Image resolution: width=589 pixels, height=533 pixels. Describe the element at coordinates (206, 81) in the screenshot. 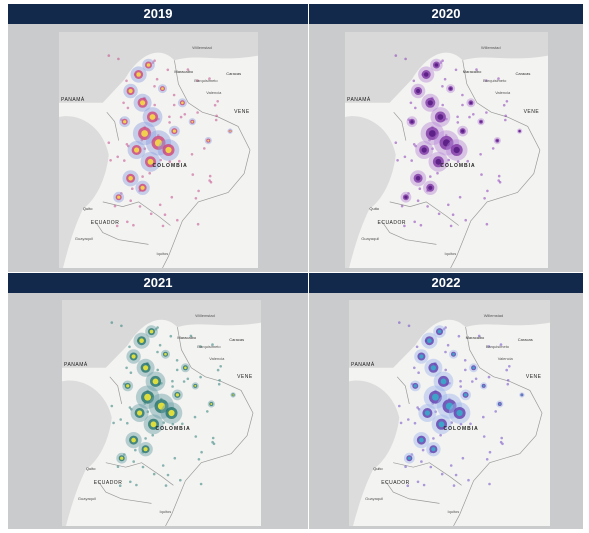

I see `map-label-barquisimeto: Barquisimeto` at that location.